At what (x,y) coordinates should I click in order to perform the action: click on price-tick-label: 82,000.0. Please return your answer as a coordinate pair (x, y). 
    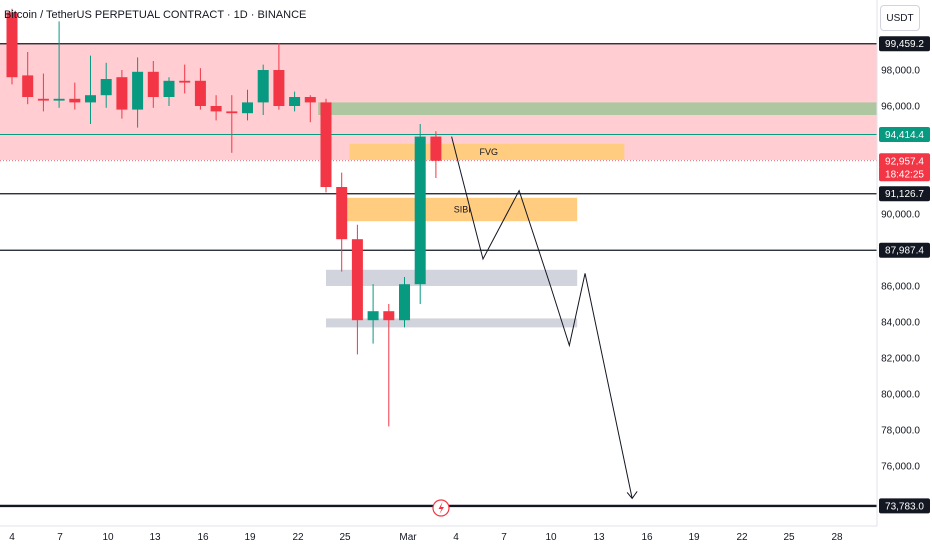
    Looking at the image, I should click on (900, 359).